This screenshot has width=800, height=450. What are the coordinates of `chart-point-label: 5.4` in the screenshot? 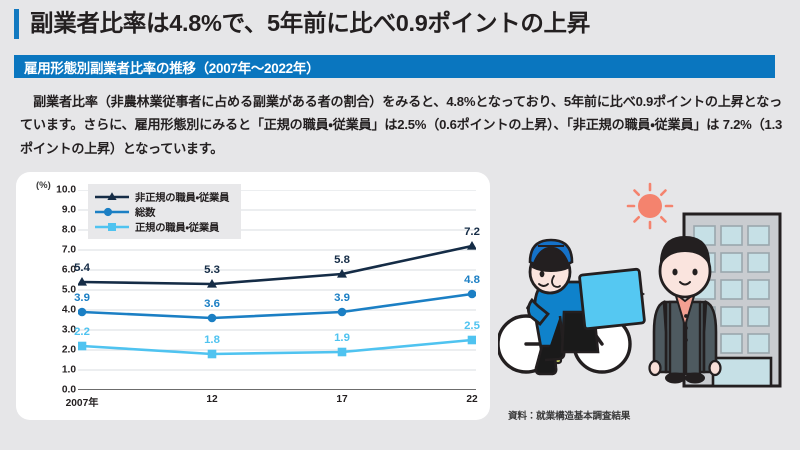 It's located at (82, 268).